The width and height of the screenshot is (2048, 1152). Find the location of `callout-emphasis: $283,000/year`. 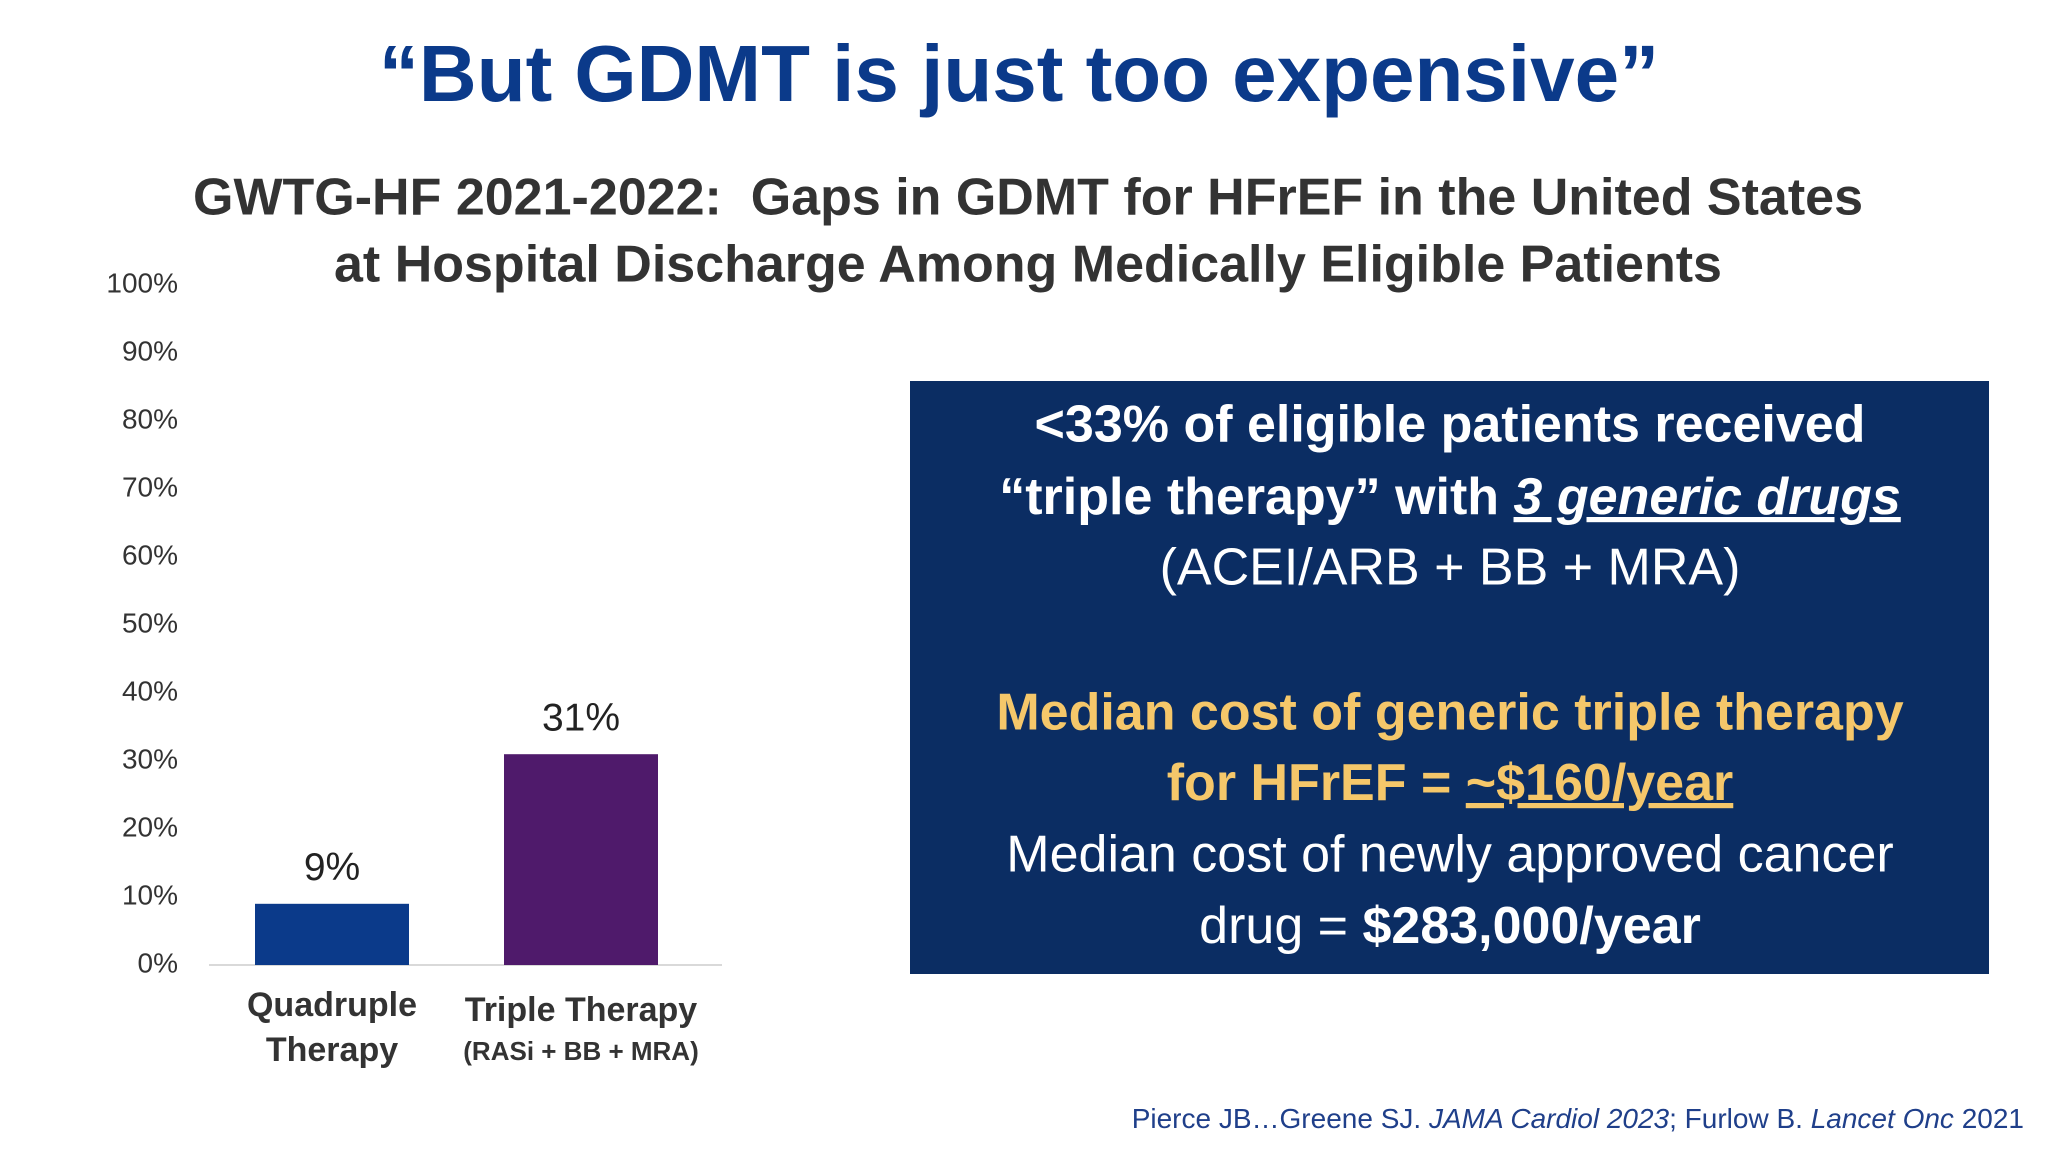

callout-emphasis: $283,000/year is located at coordinates (1532, 926).